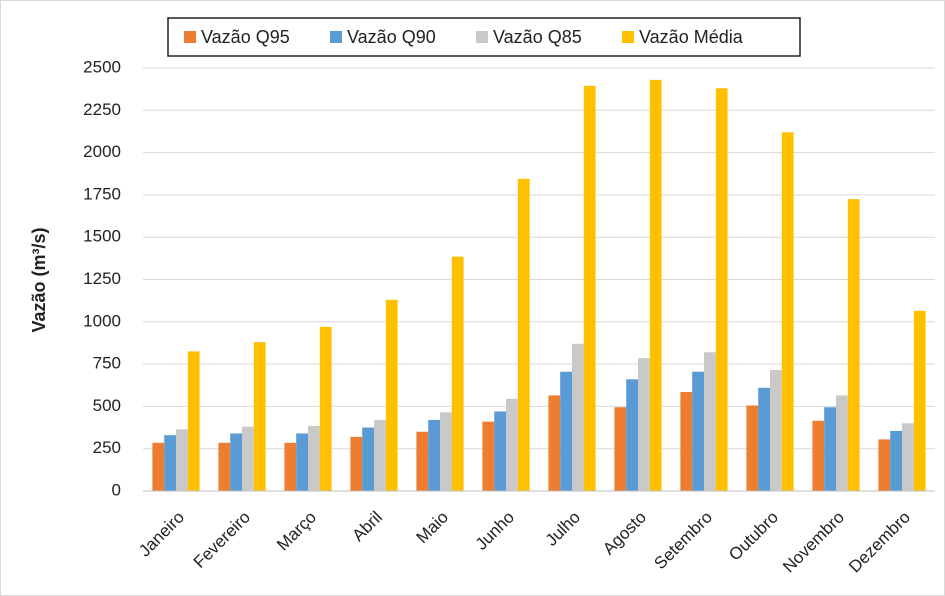  I want to click on y-tick-label: 250, so click(107, 447).